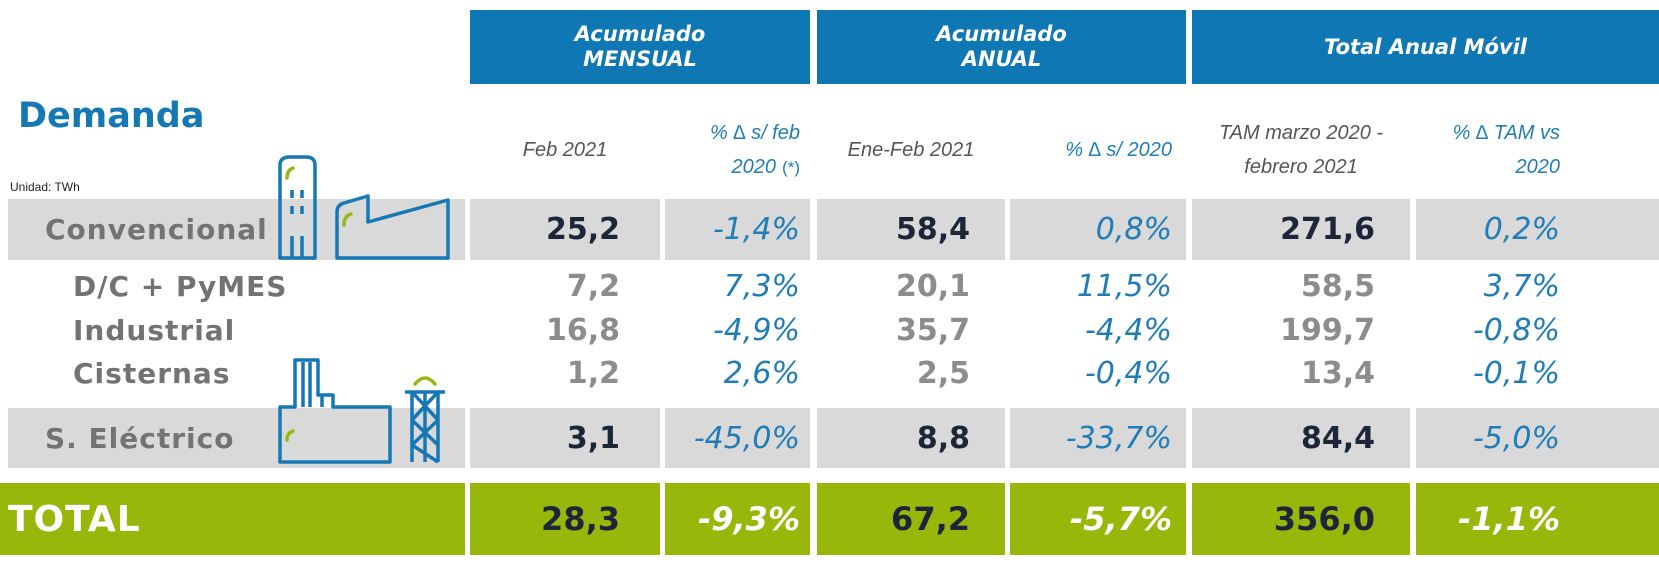  Describe the element at coordinates (1098, 519) in the screenshot. I see `percent-cell: -5,7%` at that location.